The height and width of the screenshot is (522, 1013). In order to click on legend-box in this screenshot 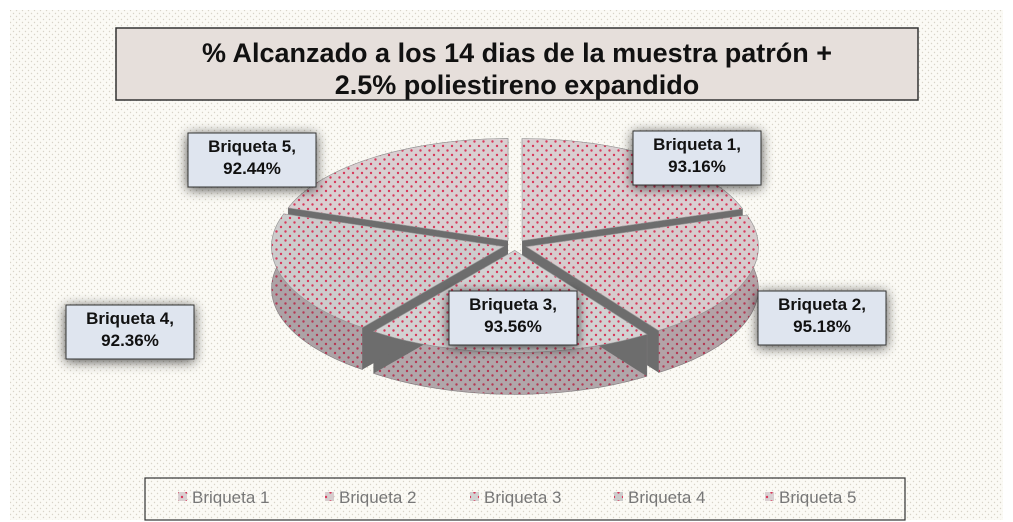, I will do `click(525, 499)`.